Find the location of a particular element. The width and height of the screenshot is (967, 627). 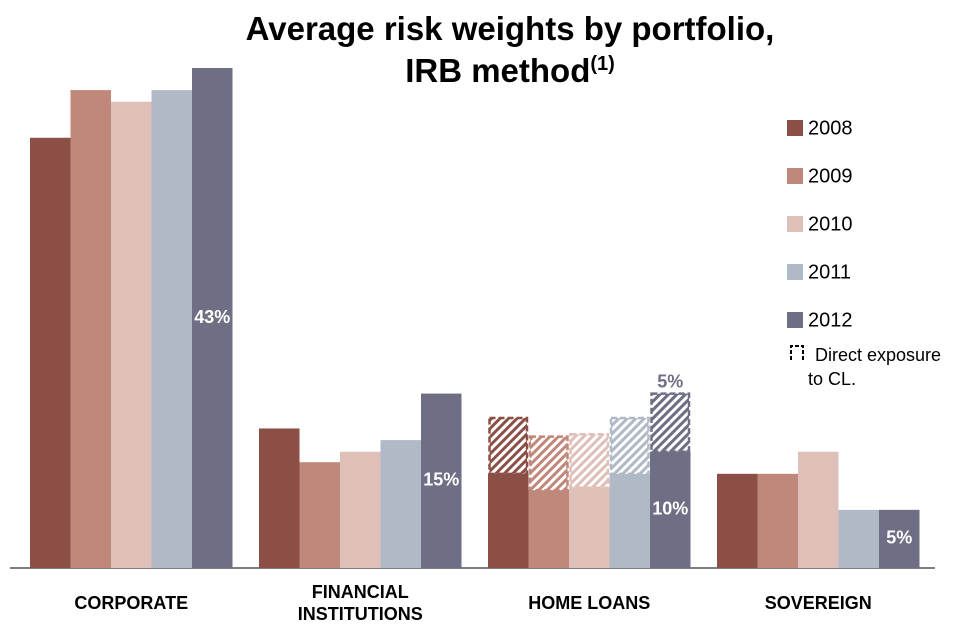

chart-title-line: IRB method(1) is located at coordinates (510, 71).